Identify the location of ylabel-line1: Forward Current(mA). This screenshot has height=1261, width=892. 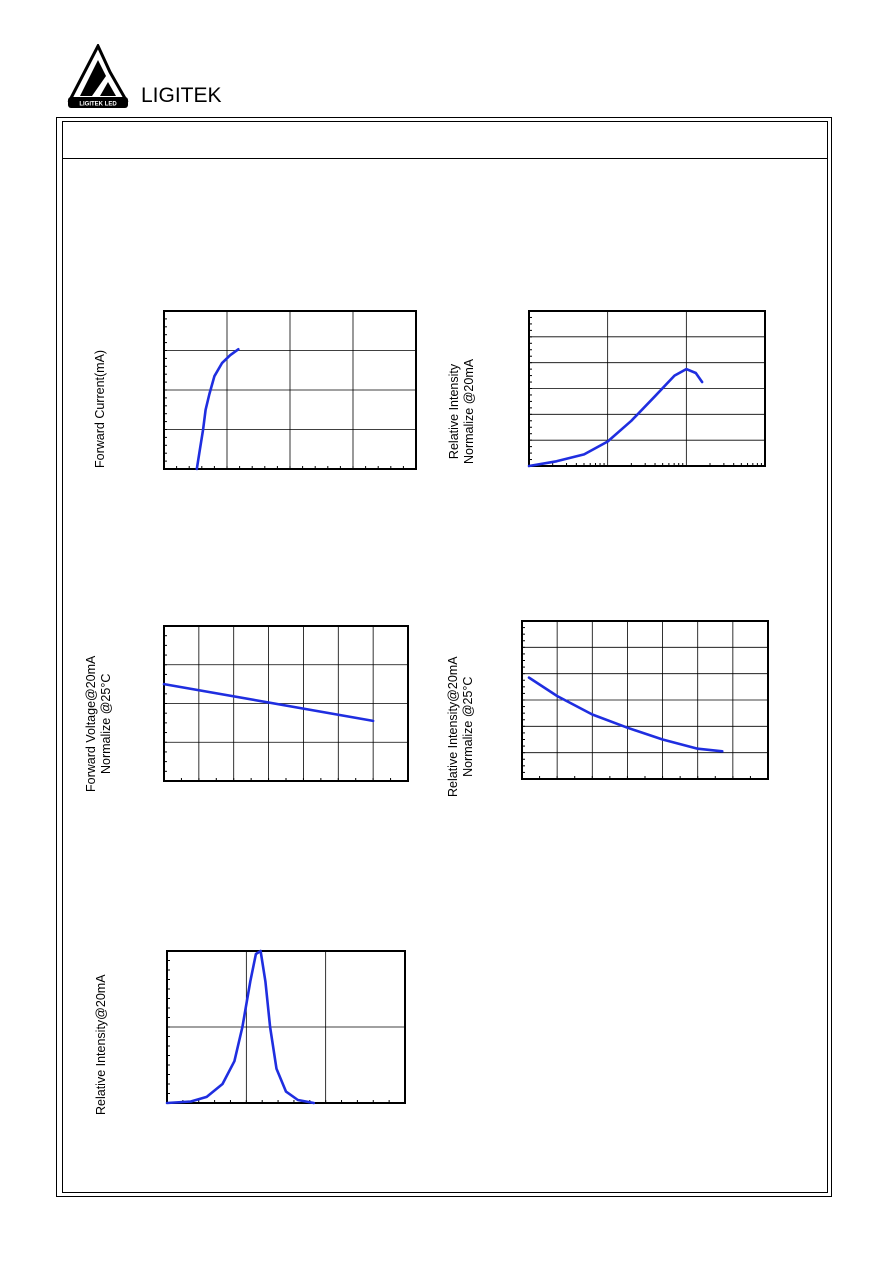
(100, 408).